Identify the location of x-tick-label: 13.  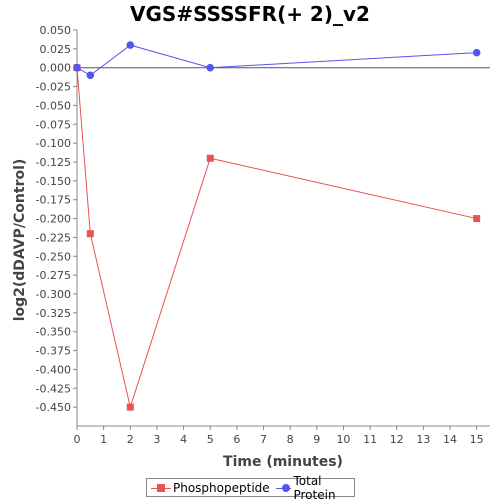
(423, 439).